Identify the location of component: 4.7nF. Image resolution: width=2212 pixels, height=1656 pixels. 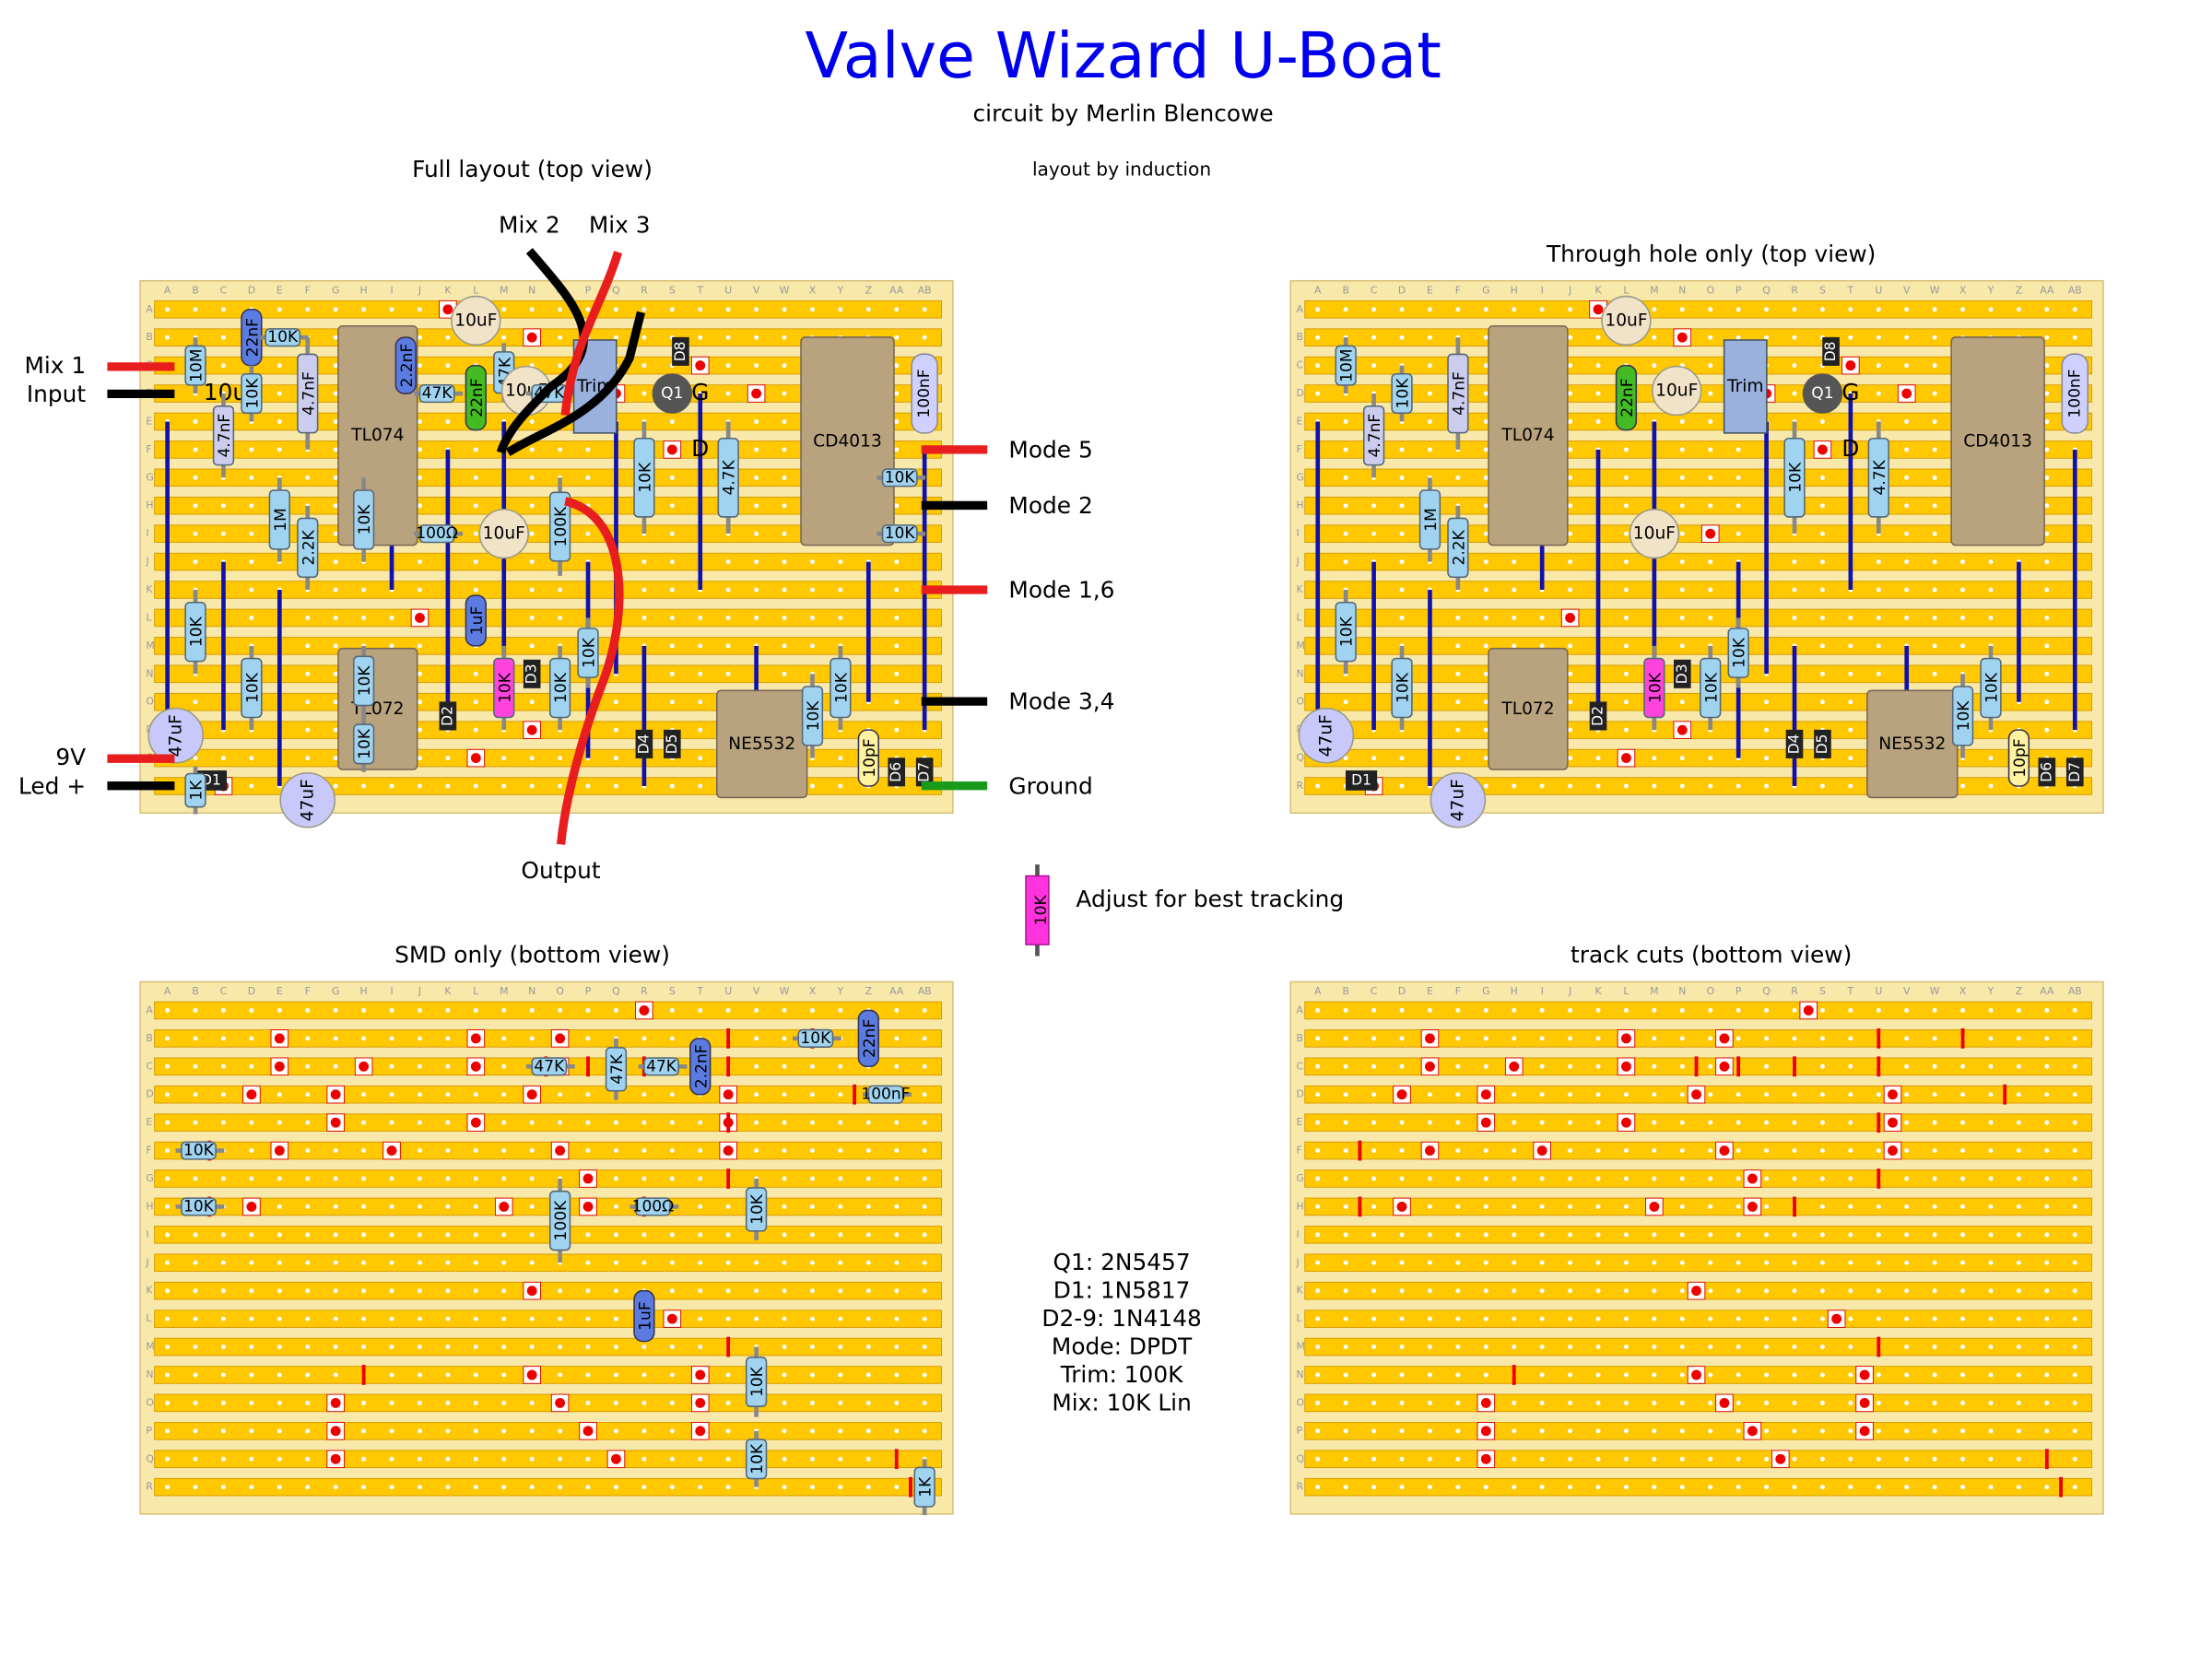
(308, 393).